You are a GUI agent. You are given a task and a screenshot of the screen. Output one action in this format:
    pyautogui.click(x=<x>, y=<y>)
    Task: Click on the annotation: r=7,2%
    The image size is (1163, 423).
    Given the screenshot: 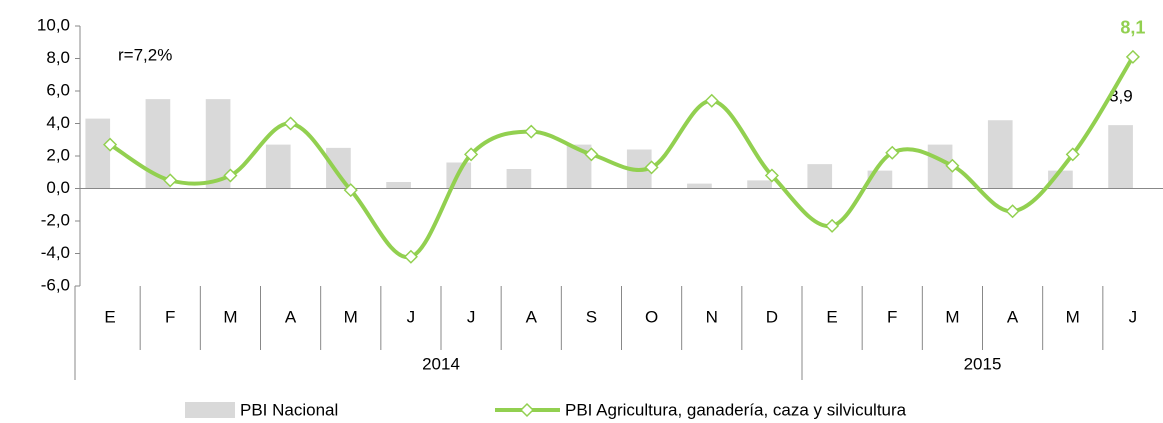 What is the action you would take?
    pyautogui.click(x=145, y=54)
    